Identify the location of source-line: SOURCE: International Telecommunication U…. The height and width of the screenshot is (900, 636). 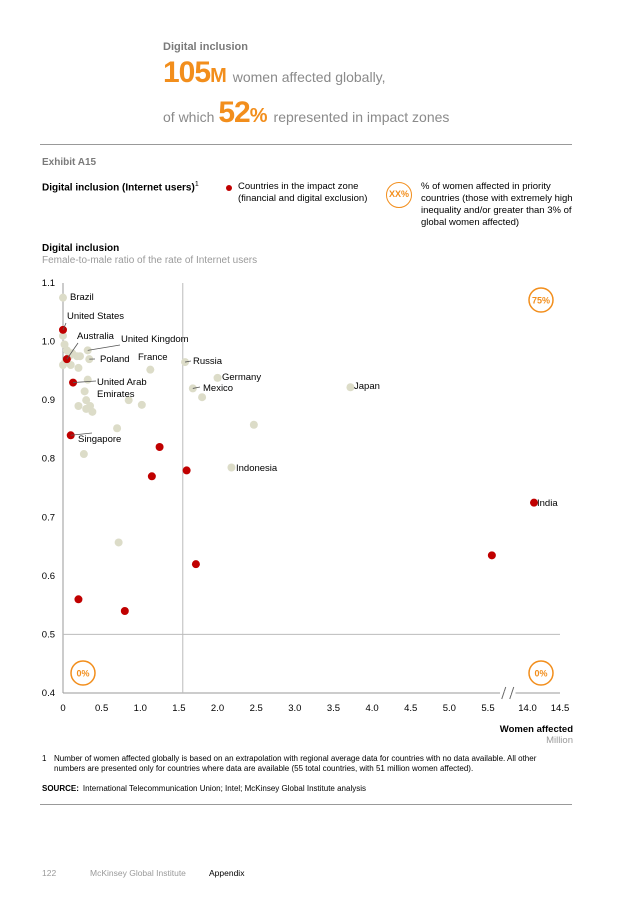
(204, 788).